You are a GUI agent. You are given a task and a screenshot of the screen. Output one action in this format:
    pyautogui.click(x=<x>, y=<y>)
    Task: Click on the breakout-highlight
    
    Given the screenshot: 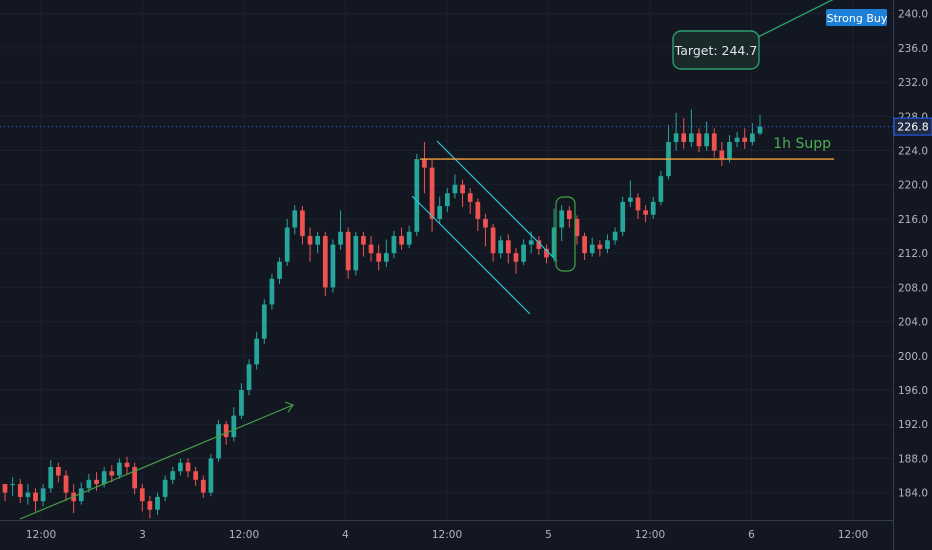 What is the action you would take?
    pyautogui.click(x=565, y=234)
    